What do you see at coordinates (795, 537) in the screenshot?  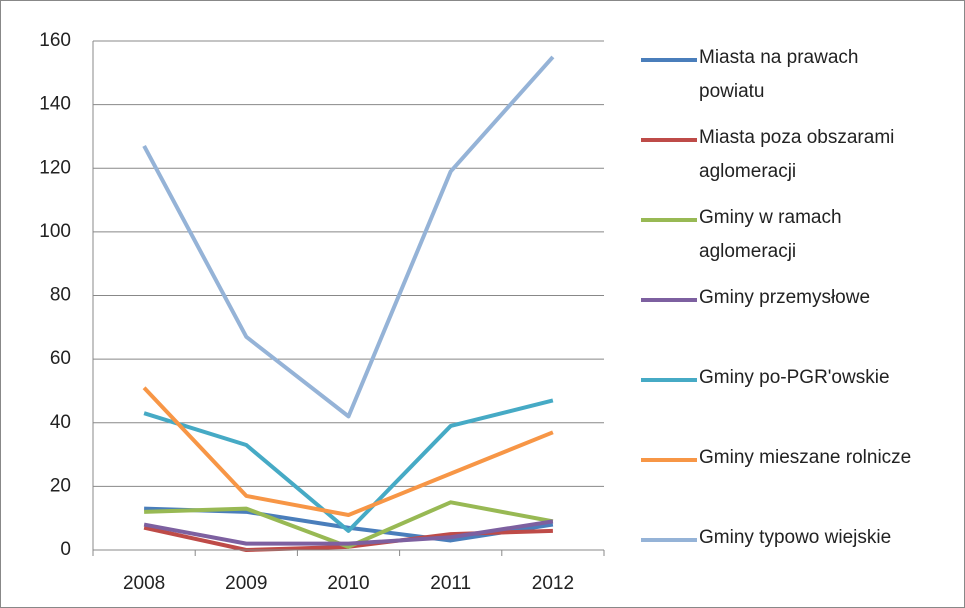 I see `legend-label: Gminy typowo wiejskie` at bounding box center [795, 537].